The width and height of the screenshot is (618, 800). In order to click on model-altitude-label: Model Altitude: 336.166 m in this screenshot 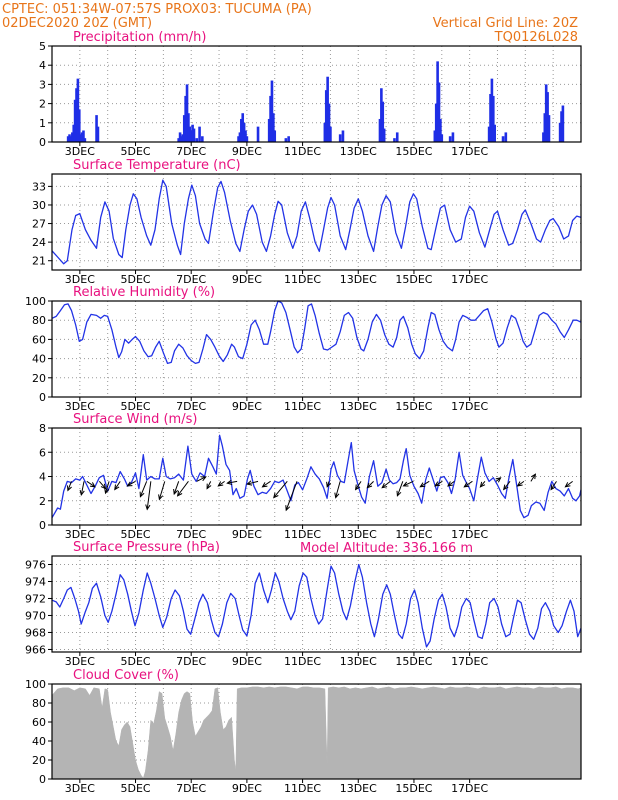, I will do `click(386, 548)`.